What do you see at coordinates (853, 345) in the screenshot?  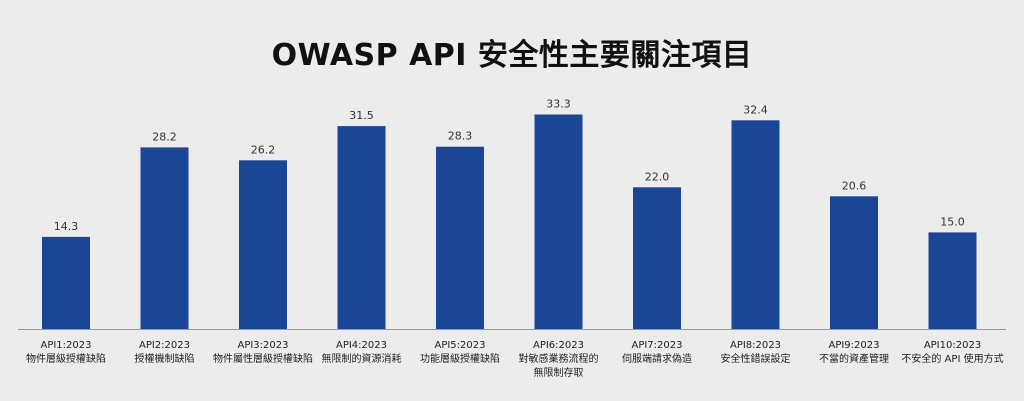 I see `category-code-9: API9:2023` at bounding box center [853, 345].